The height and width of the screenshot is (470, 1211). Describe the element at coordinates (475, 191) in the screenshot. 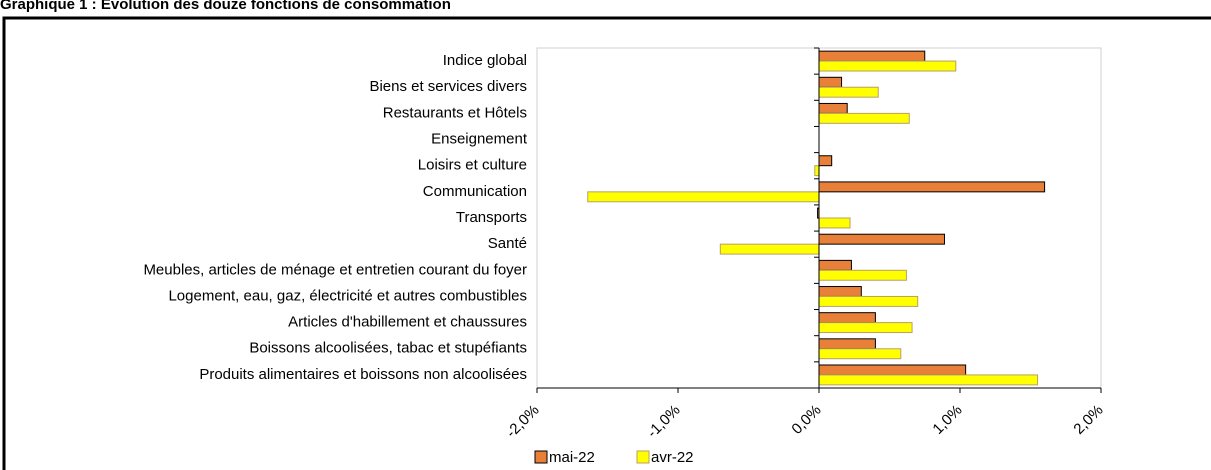

I see `y-tick-label: Communication` at that location.